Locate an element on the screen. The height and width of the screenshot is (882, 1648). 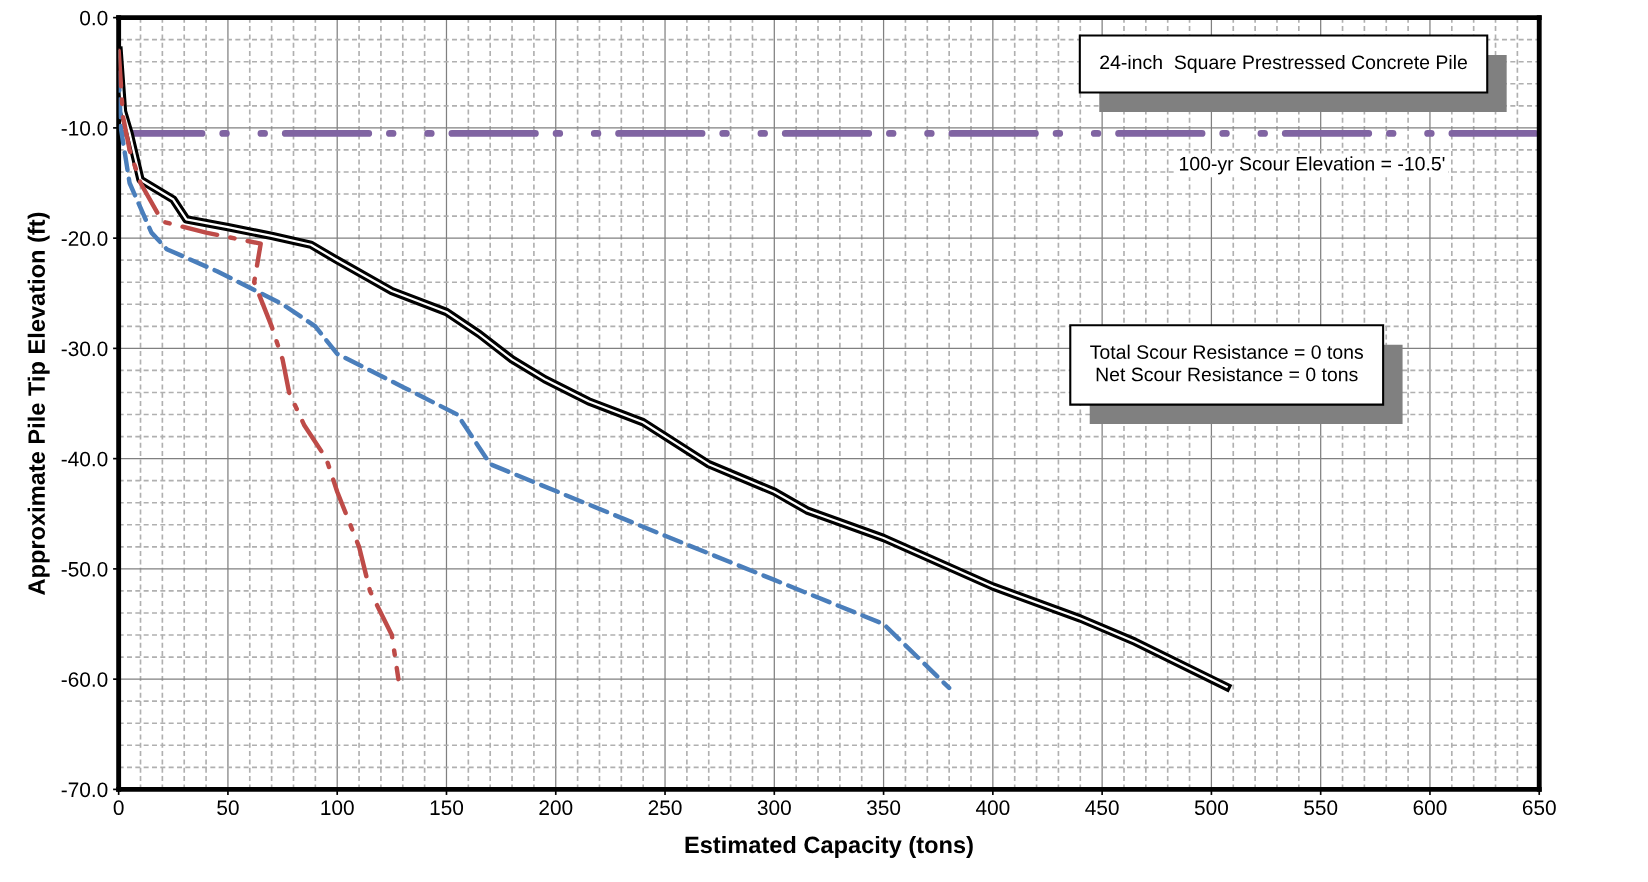
x-tick-label: 600 is located at coordinates (1430, 808).